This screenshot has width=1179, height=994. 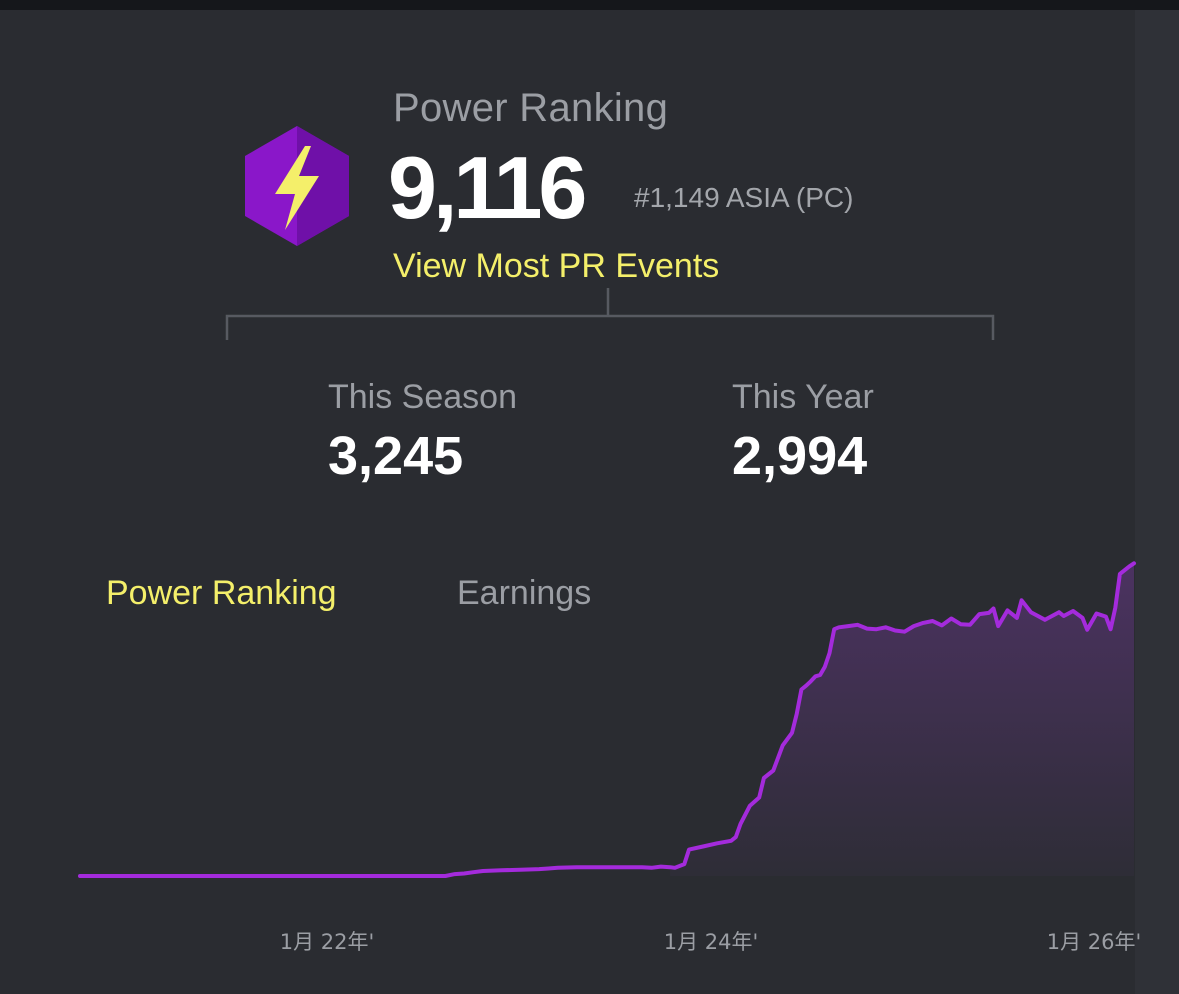 I want to click on right-edge, so click(x=1157, y=502).